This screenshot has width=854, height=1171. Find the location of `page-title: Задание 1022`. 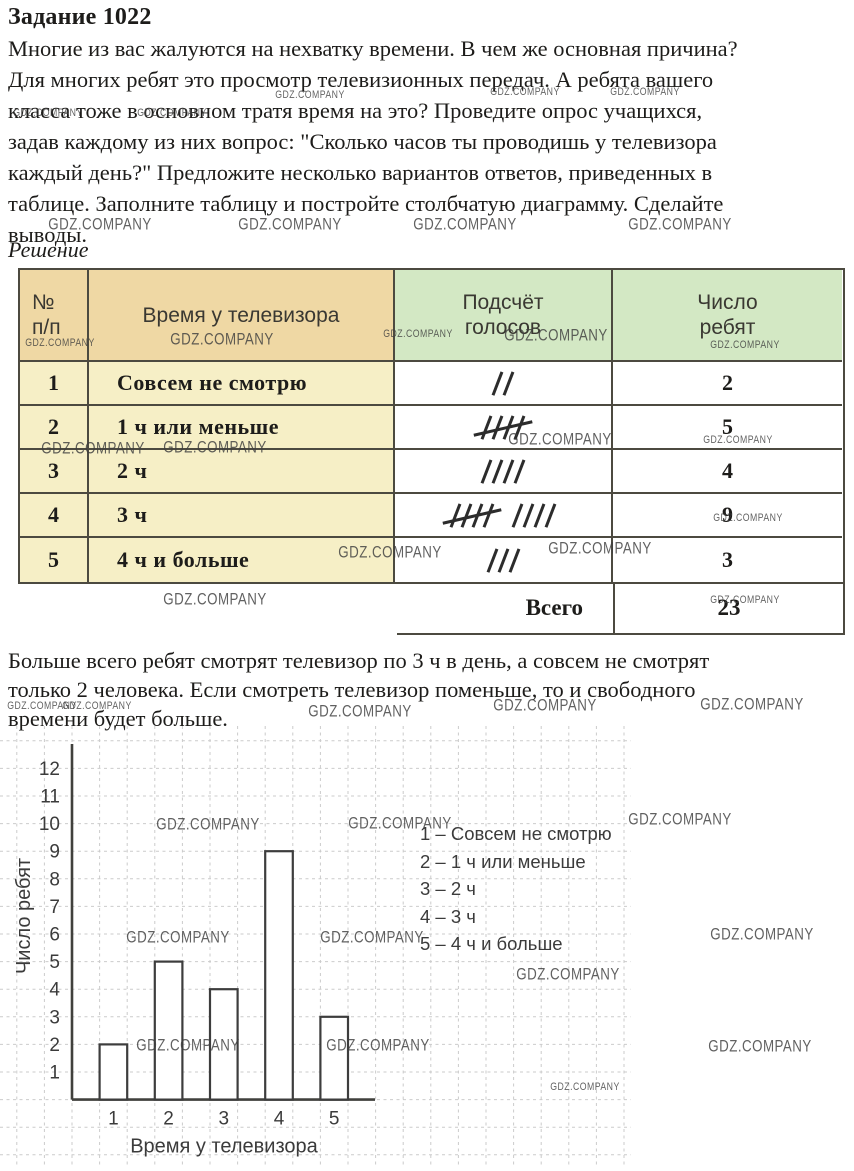

page-title: Задание 1022 is located at coordinates (80, 17).